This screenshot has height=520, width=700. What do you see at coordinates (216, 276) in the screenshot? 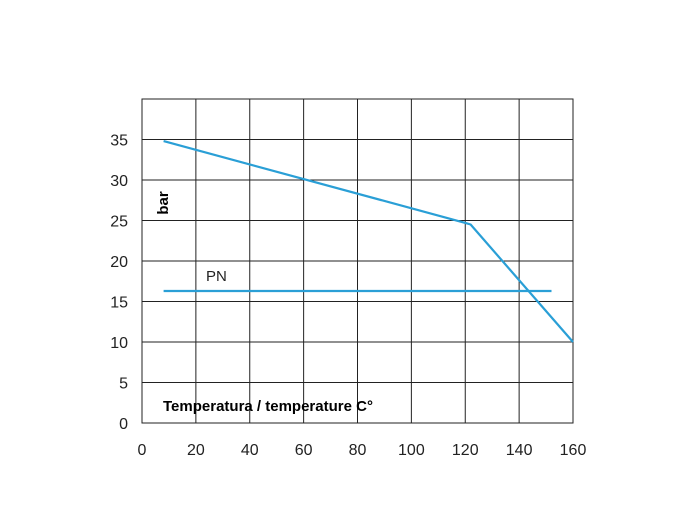
I see `series-label-pn: PN` at bounding box center [216, 276].